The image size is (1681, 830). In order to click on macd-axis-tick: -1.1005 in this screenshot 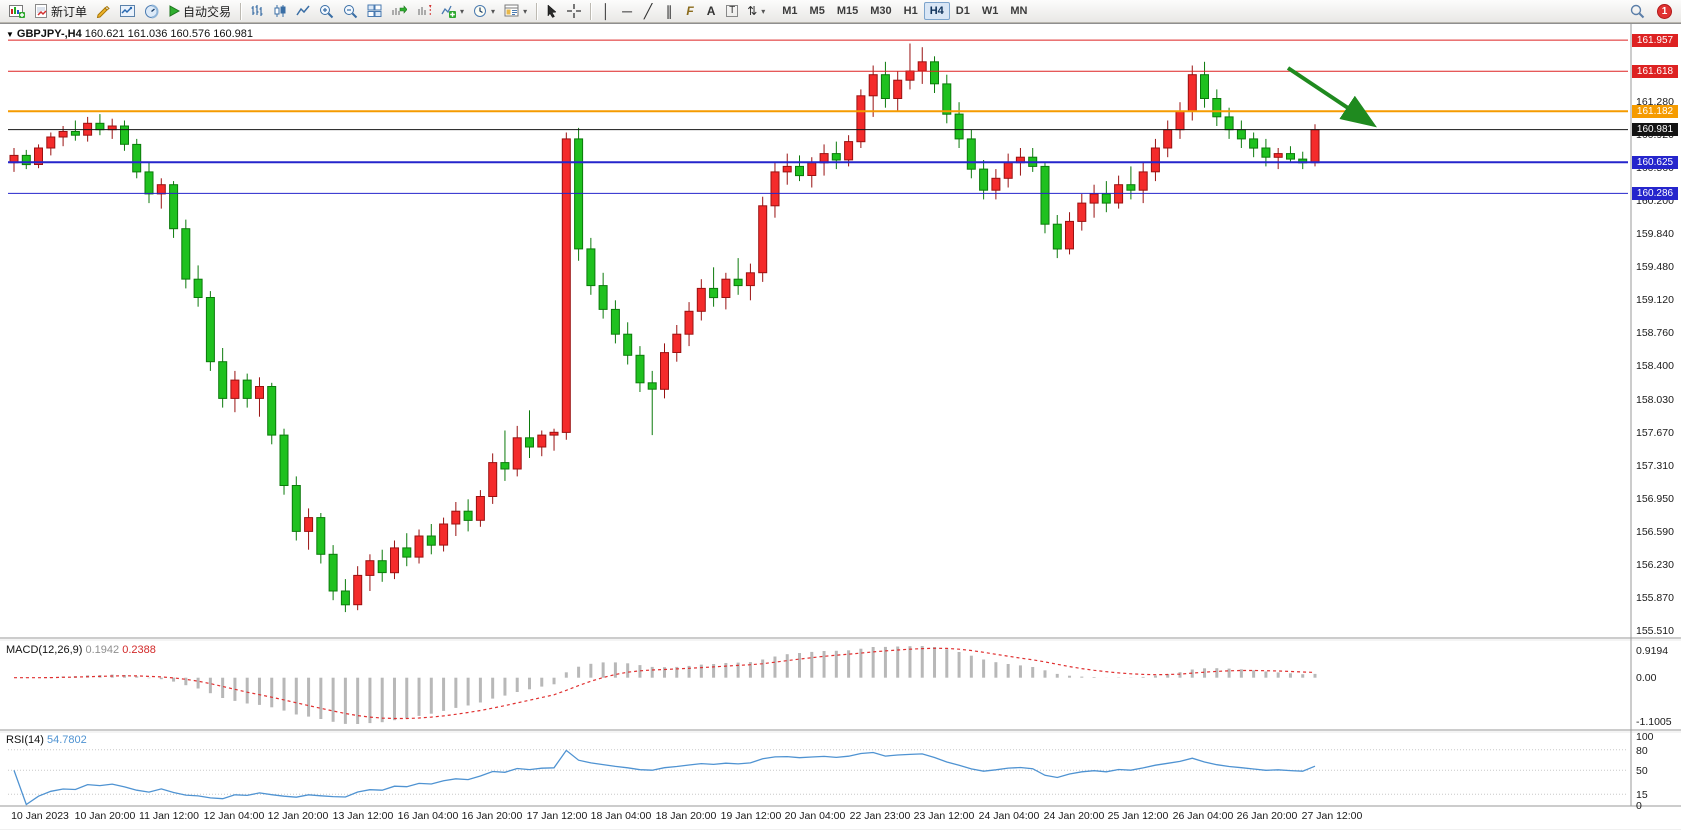, I will do `click(1654, 722)`.